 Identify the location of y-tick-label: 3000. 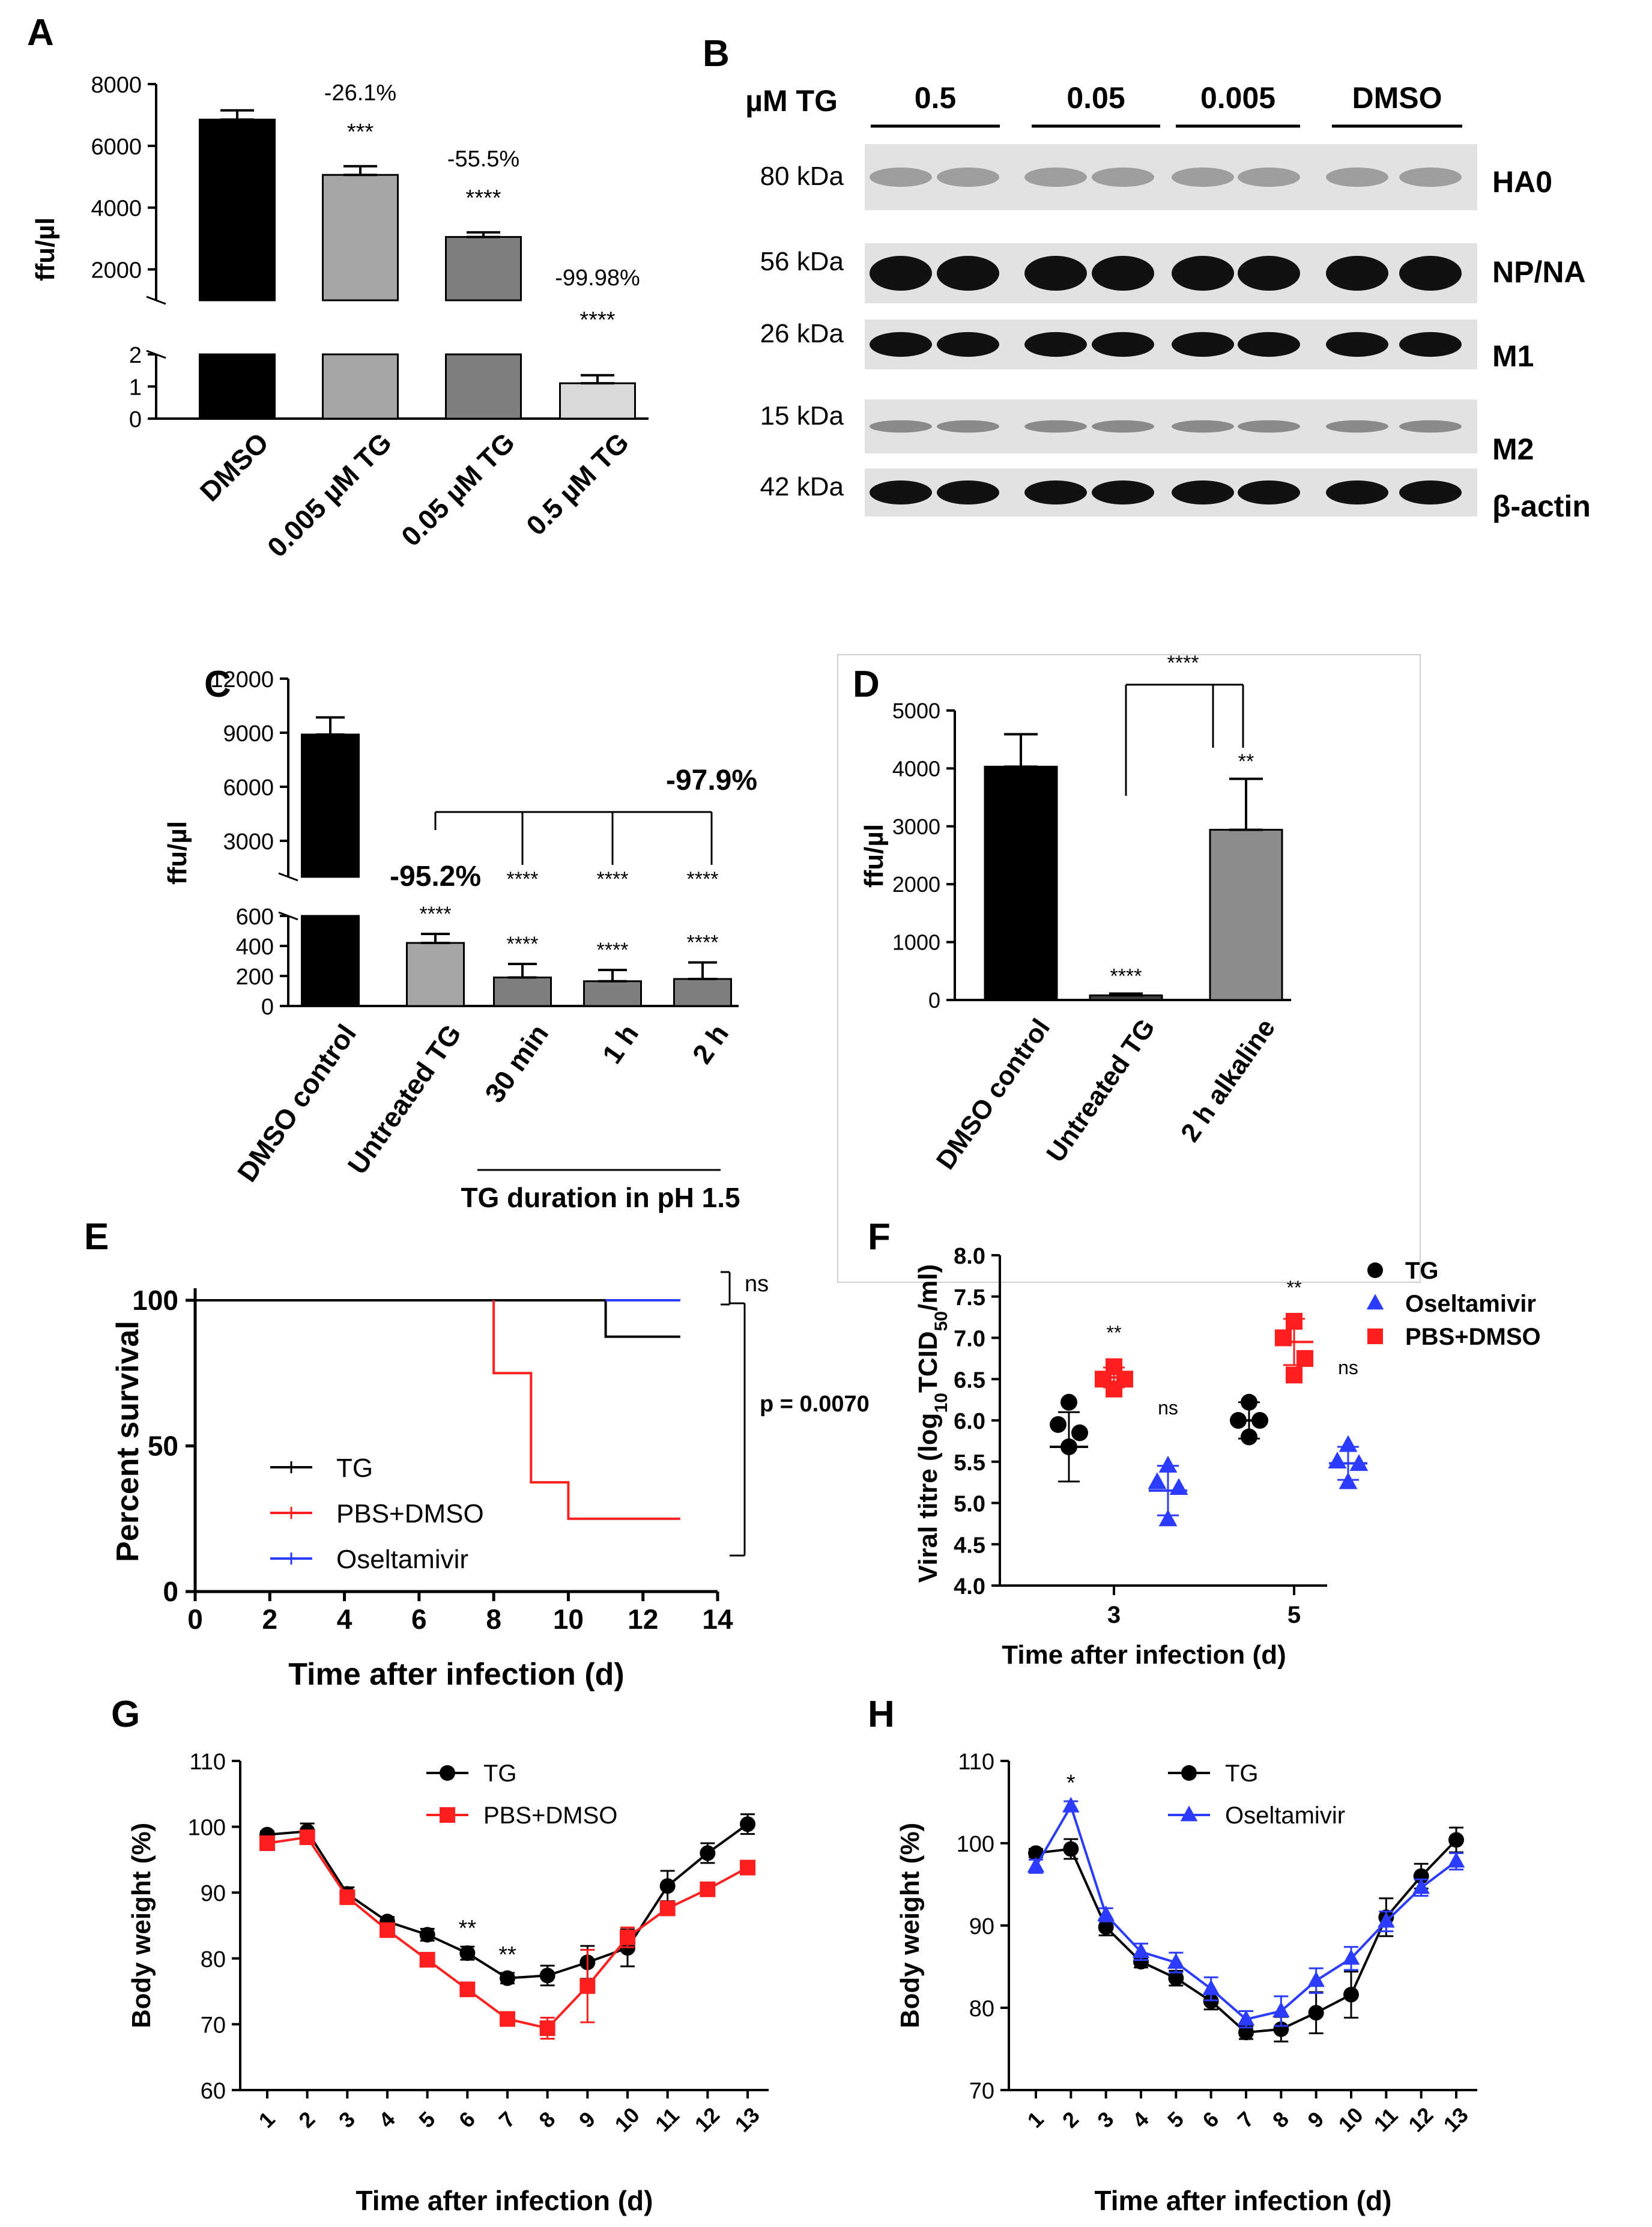
(249, 842).